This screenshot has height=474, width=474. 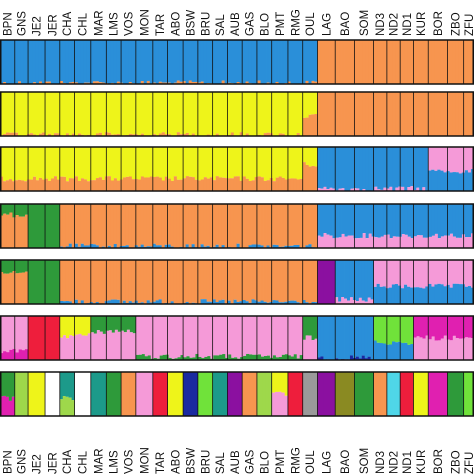 What do you see at coordinates (373, 169) in the screenshot?
I see `structure-segment-lag-kur` at bounding box center [373, 169].